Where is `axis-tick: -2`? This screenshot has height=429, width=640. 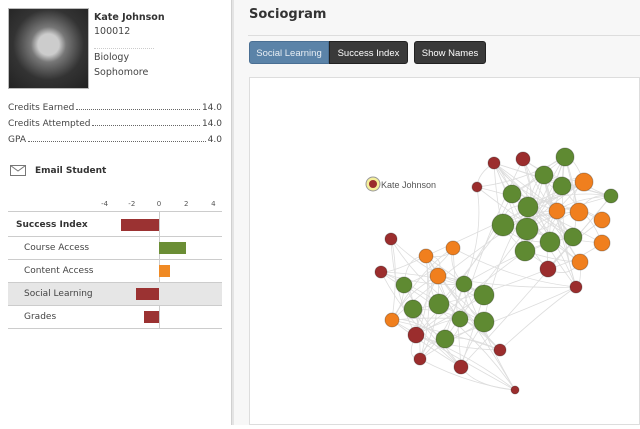 axis-tick: -2 is located at coordinates (132, 204).